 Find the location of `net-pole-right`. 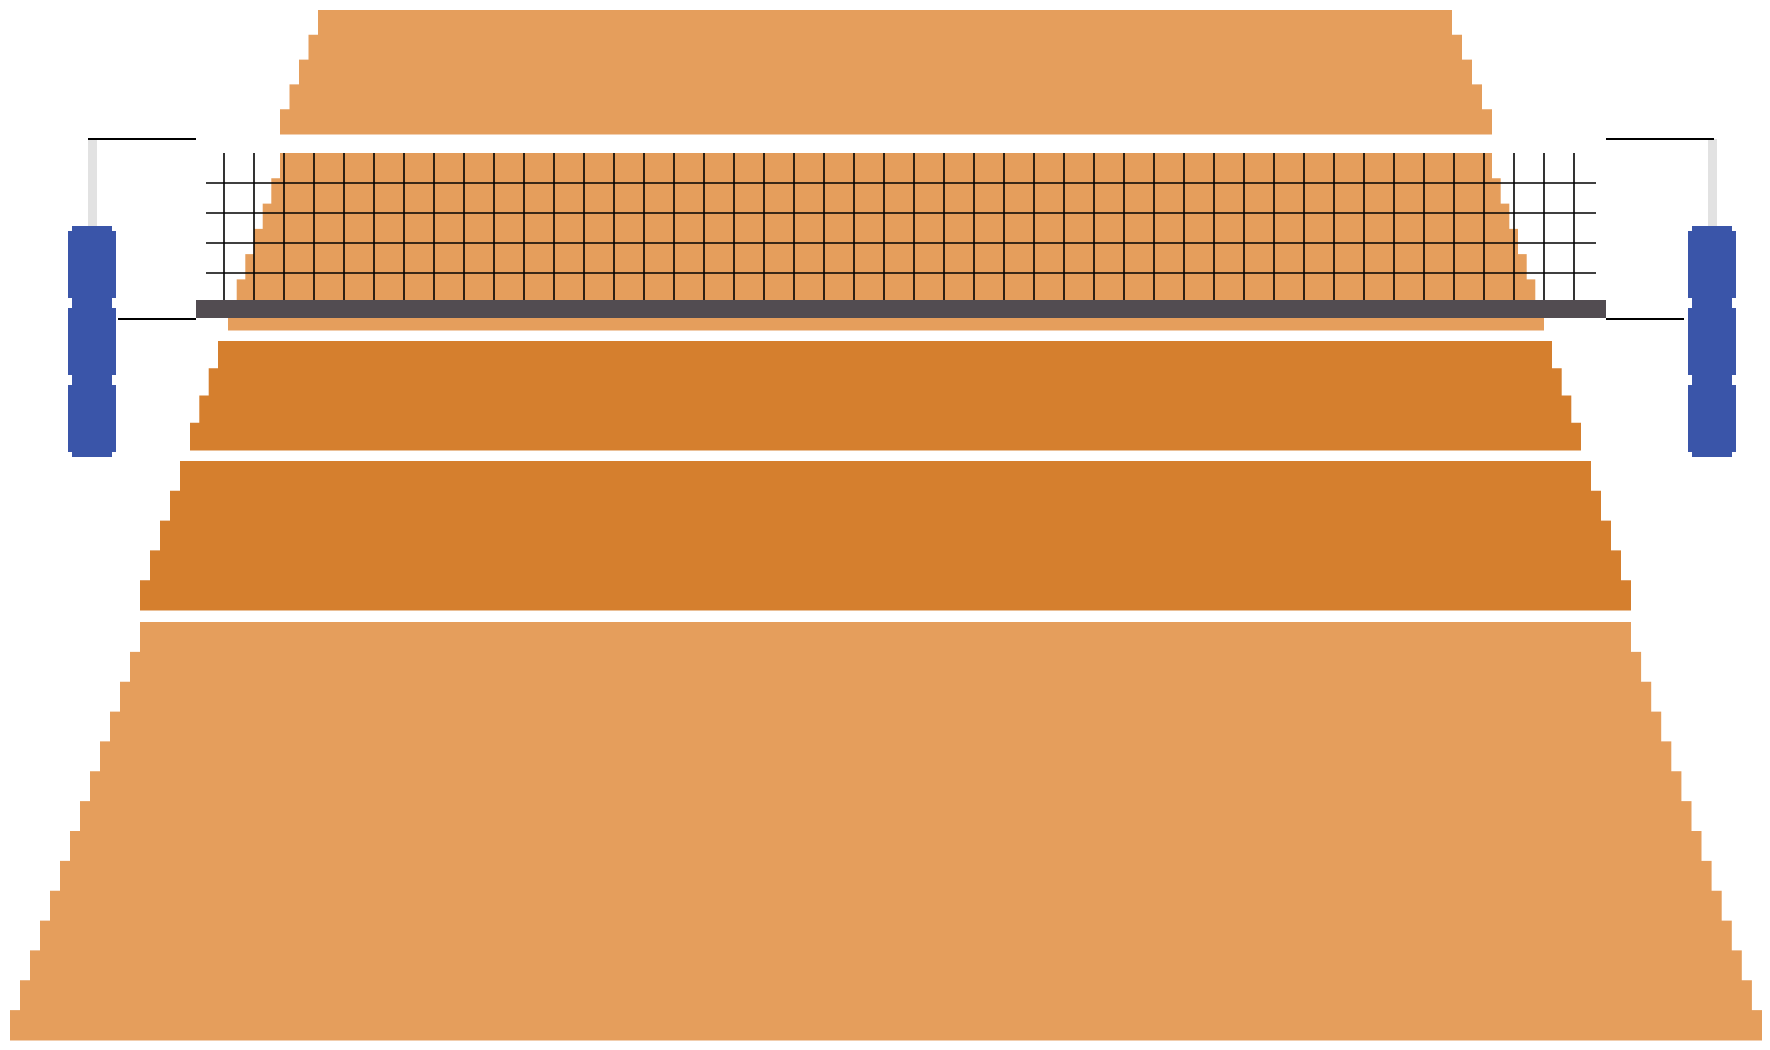

net-pole-right is located at coordinates (1712, 298).